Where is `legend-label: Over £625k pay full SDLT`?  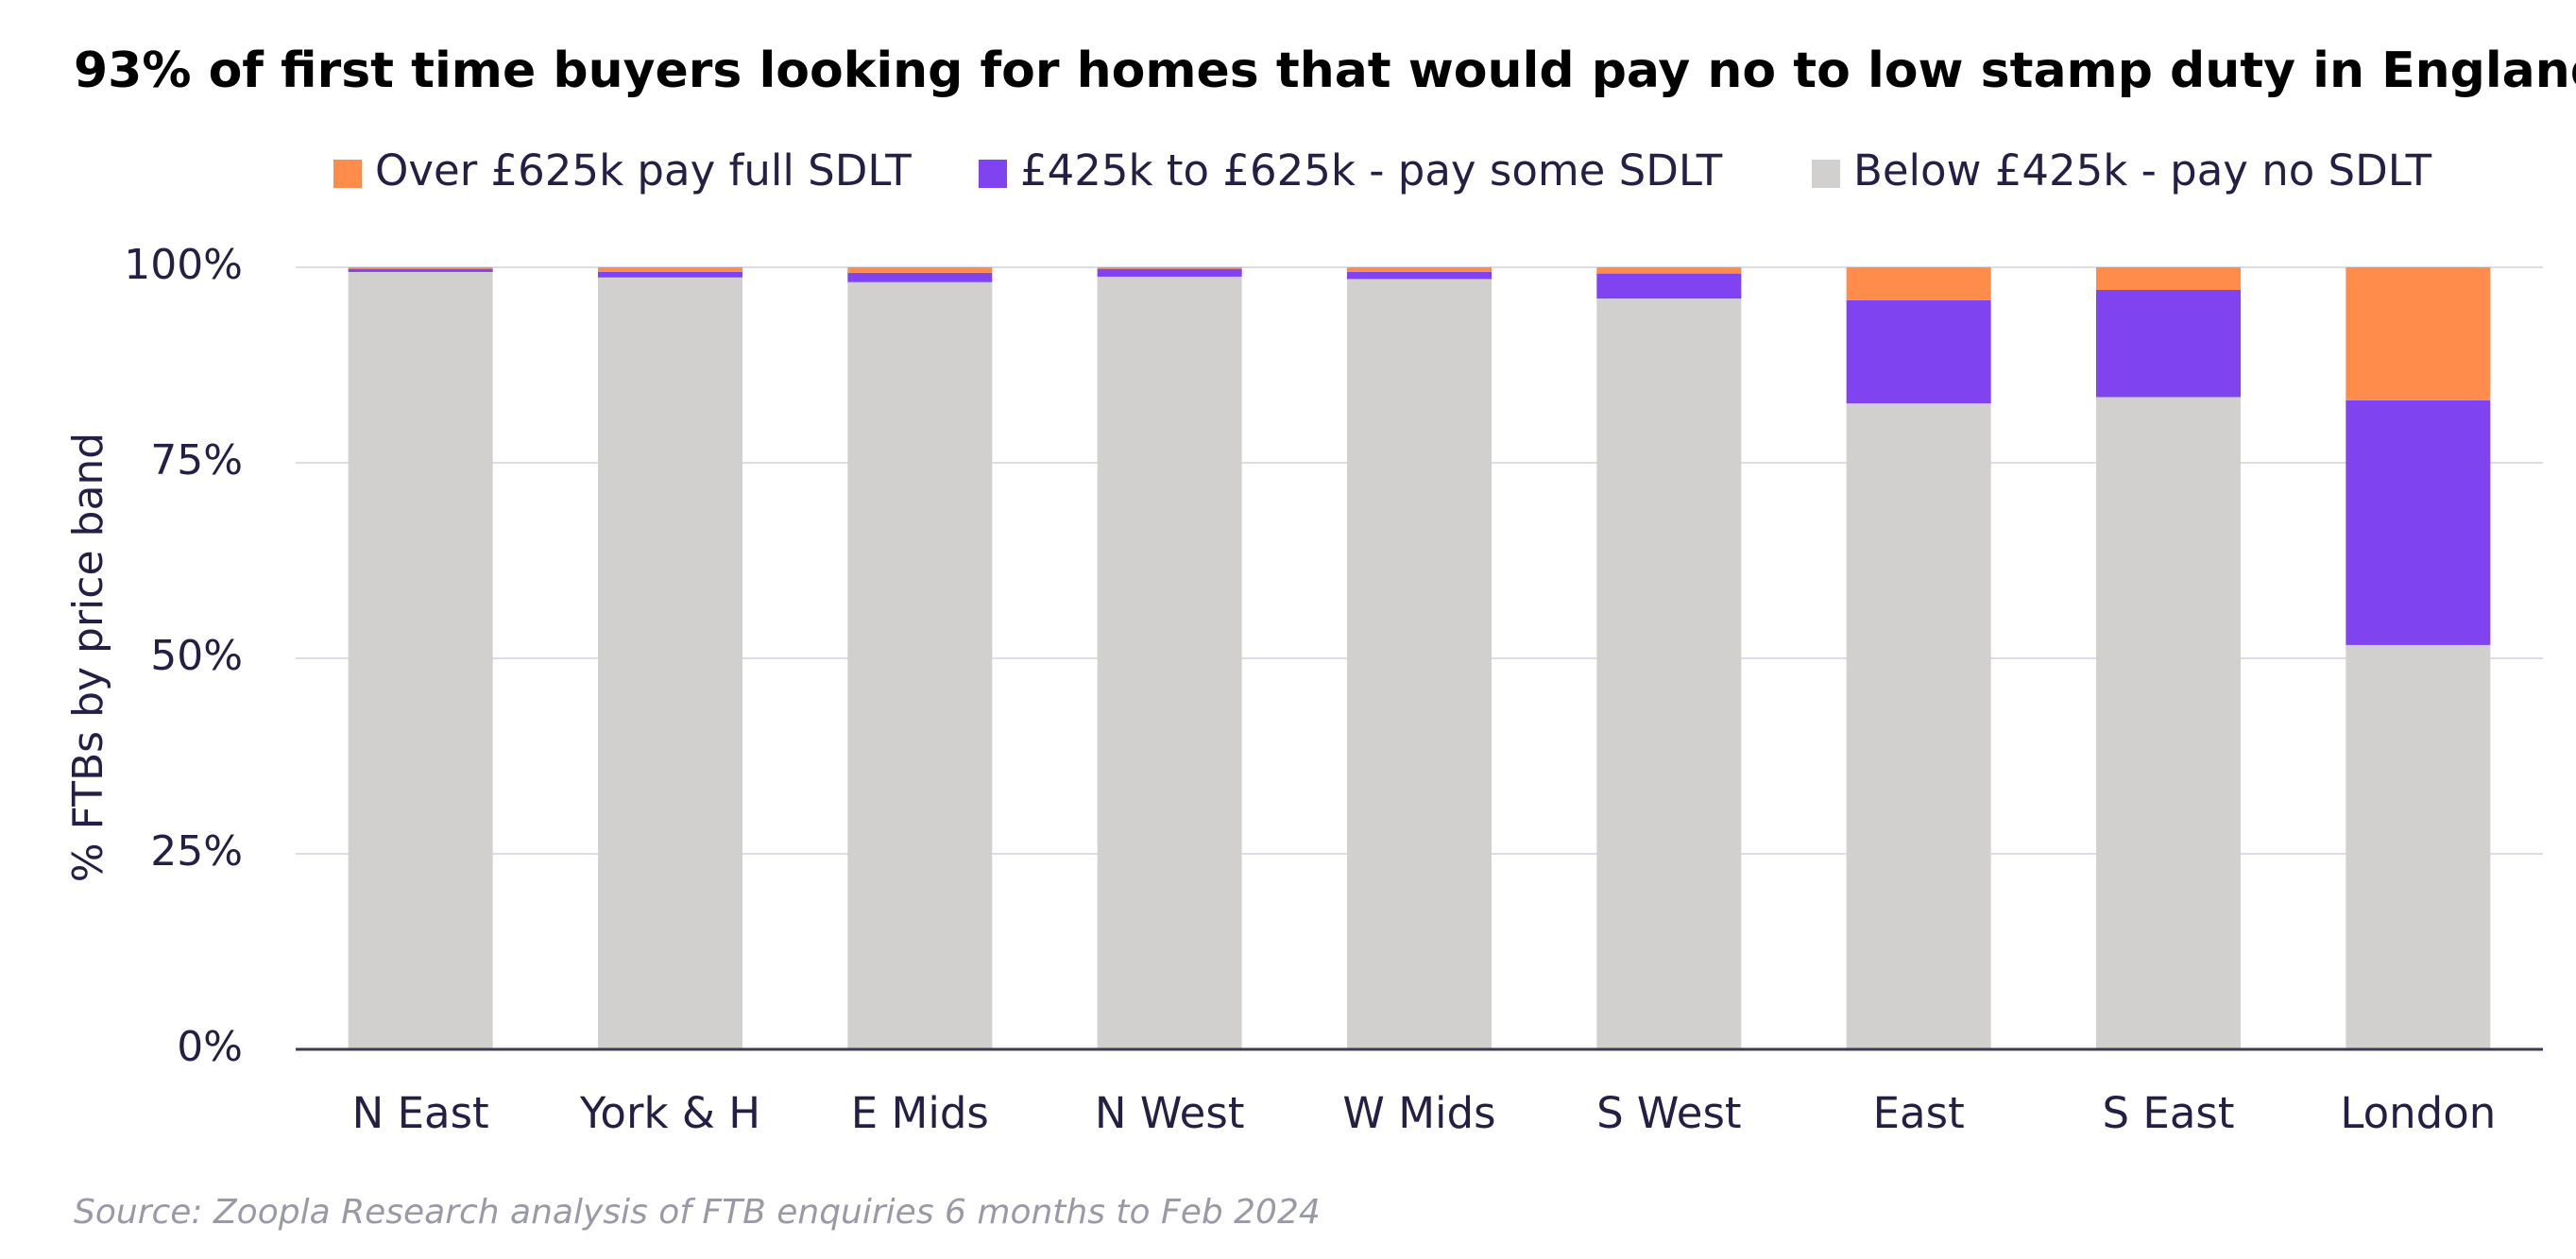
legend-label: Over £625k pay full SDLT is located at coordinates (643, 170).